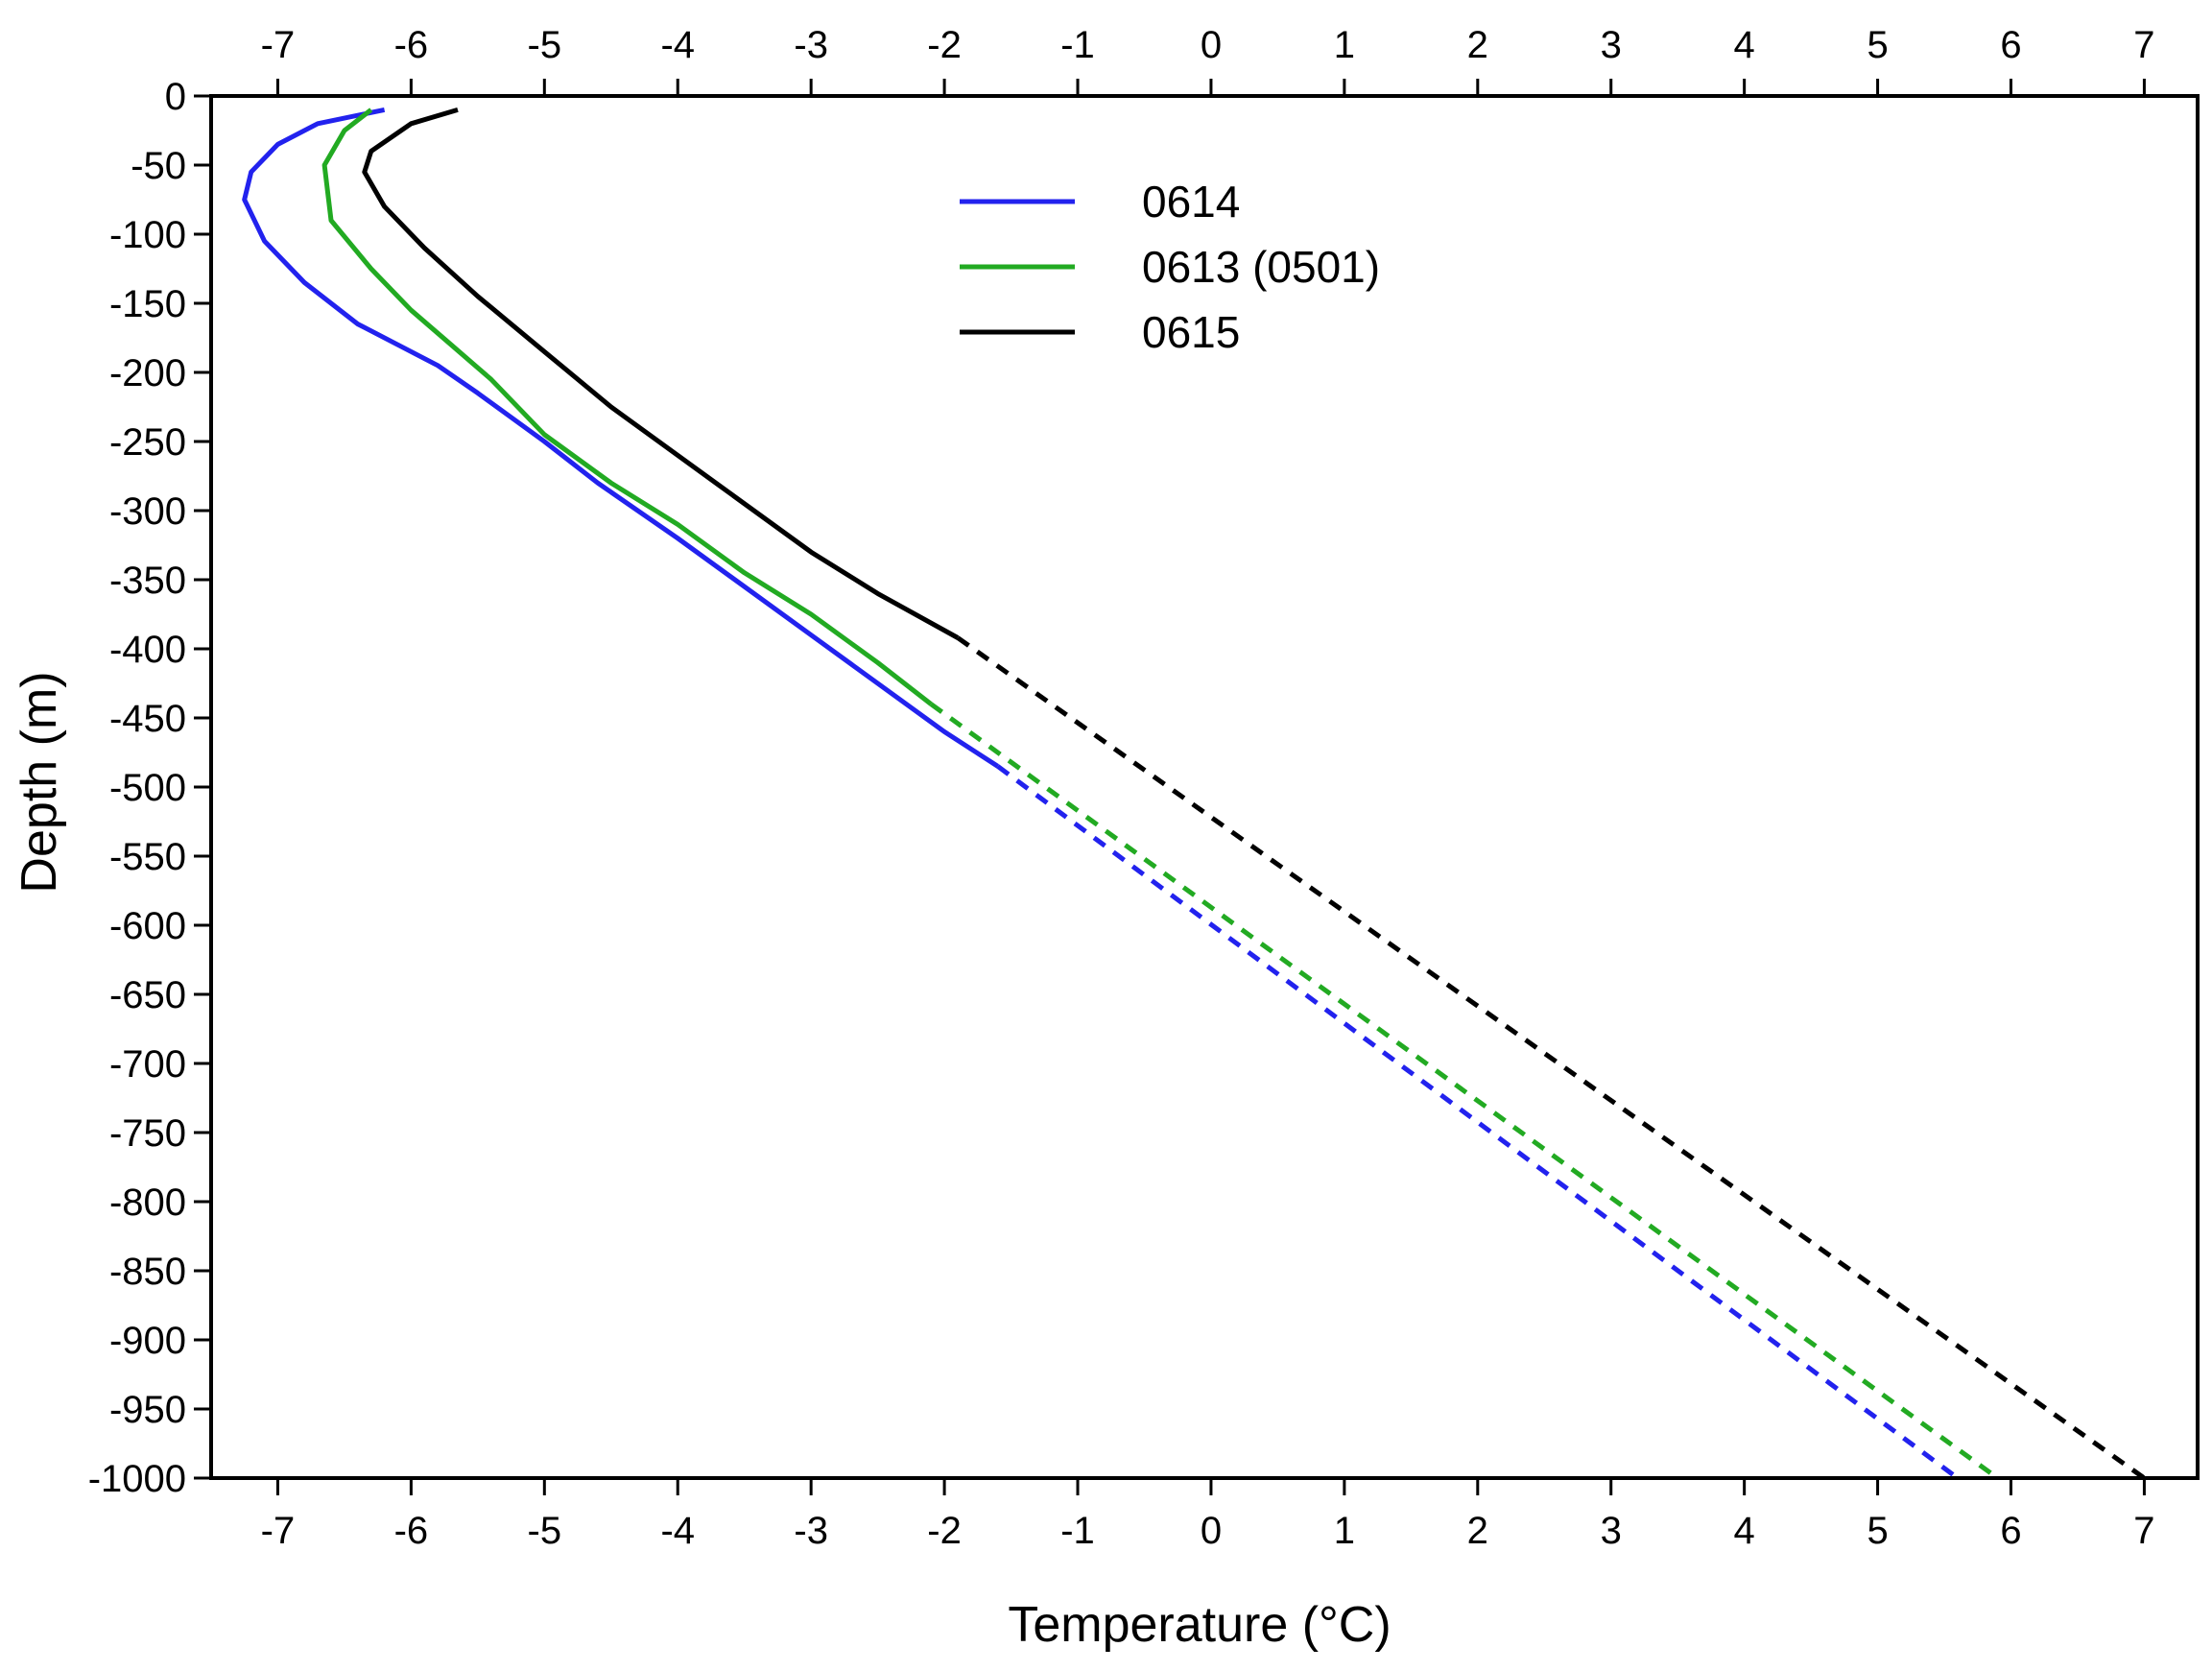  Describe the element at coordinates (1199, 1625) in the screenshot. I see `x-axis-title: Temperature (°C)` at that location.